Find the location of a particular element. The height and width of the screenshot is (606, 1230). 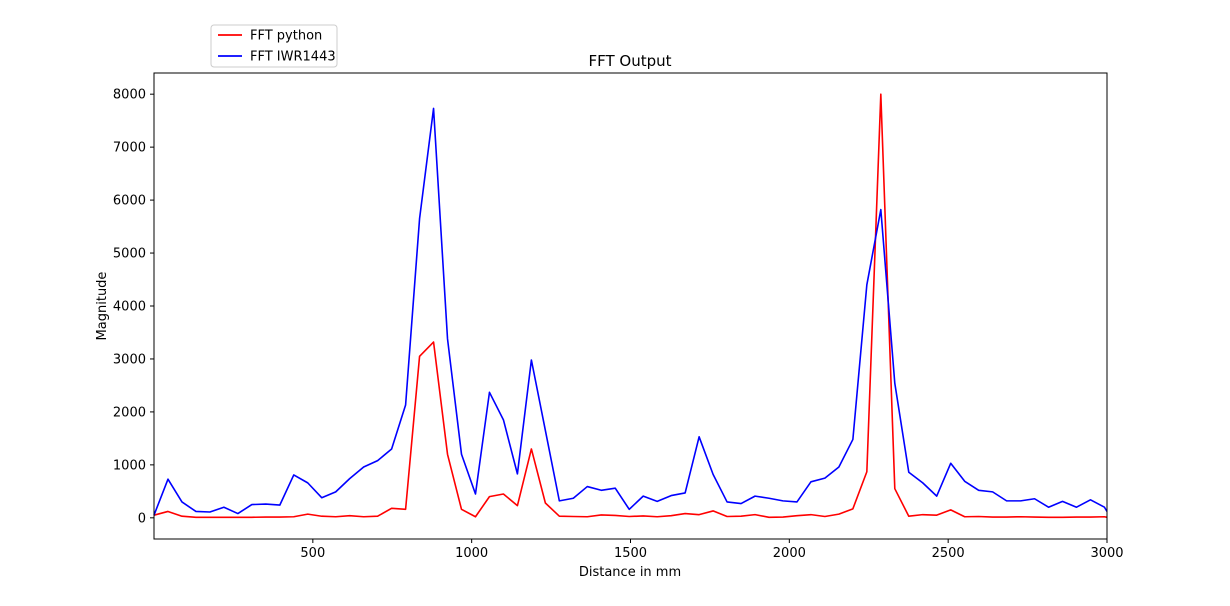

legend-label-1: FFT python is located at coordinates (286, 36).